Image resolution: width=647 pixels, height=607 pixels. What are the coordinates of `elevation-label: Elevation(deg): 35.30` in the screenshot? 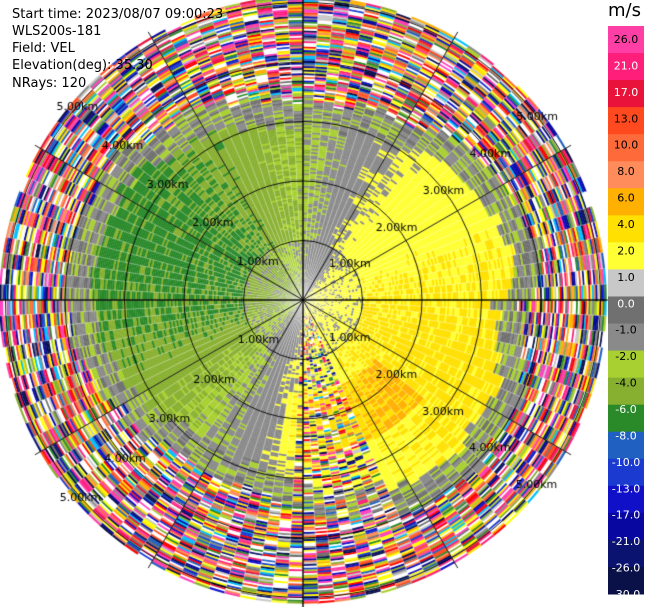 It's located at (82, 65).